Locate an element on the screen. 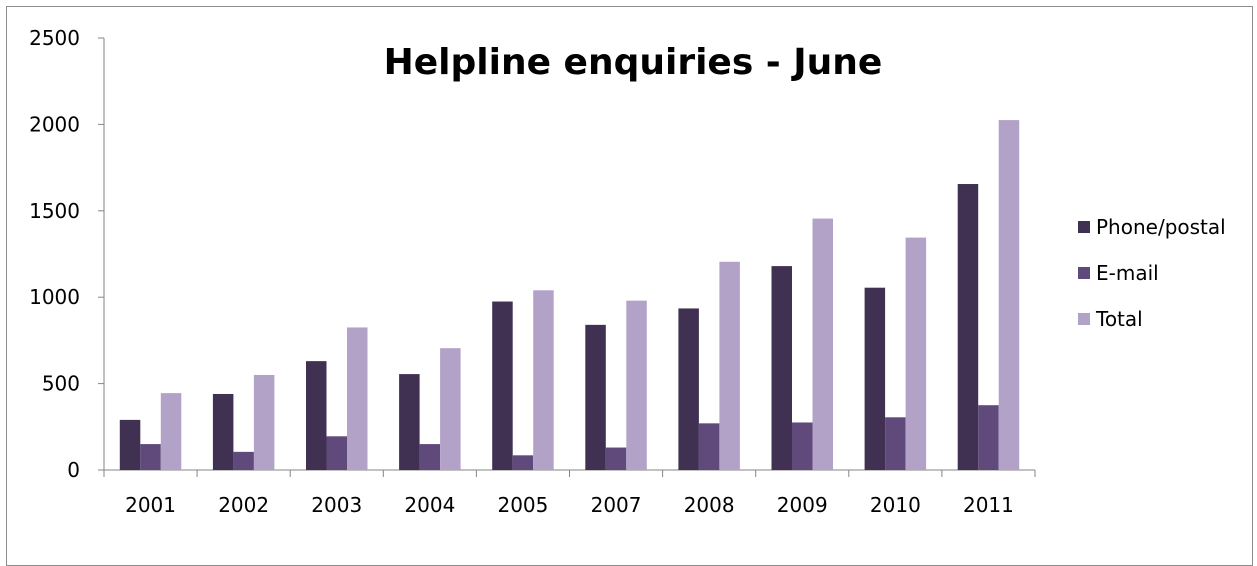  bar-total-2010 is located at coordinates (916, 353).